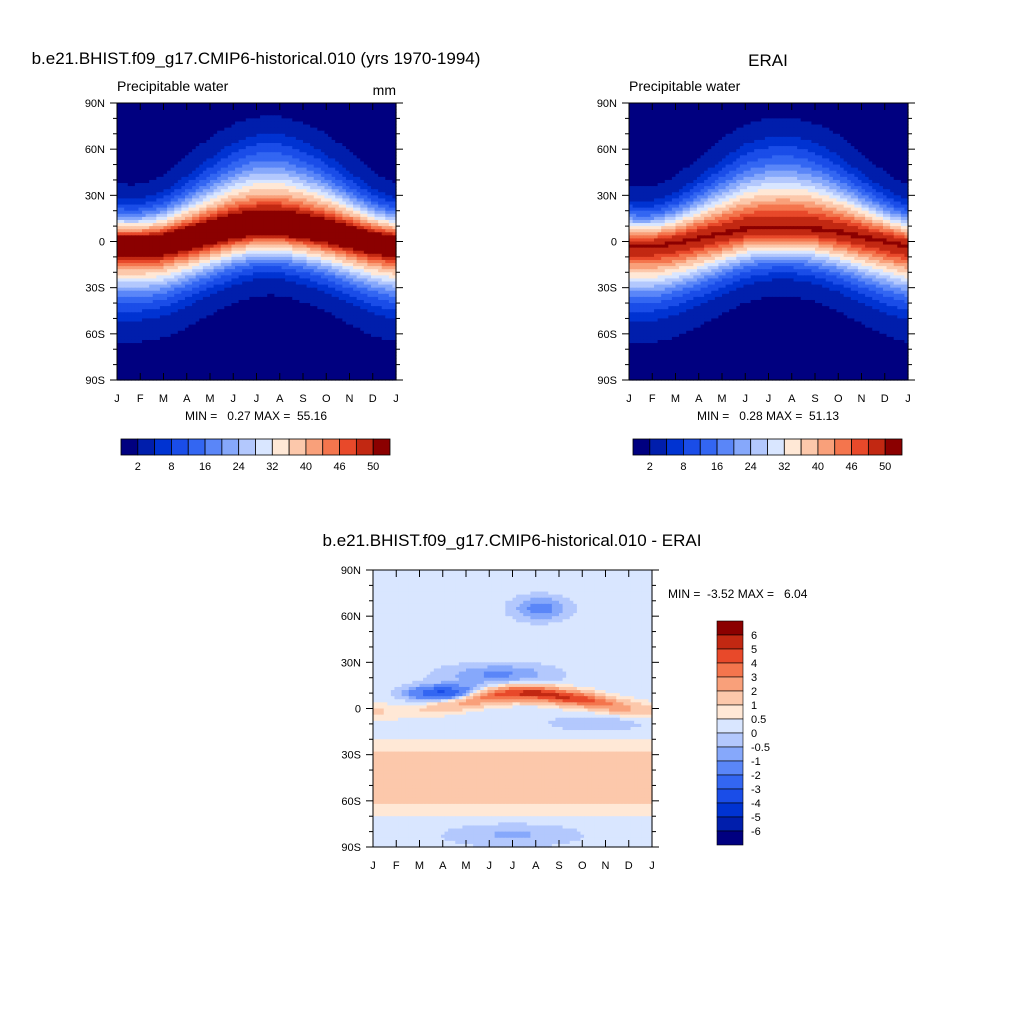 This screenshot has width=1024, height=1024. Describe the element at coordinates (384, 90) in the screenshot. I see `model-units: mm` at that location.